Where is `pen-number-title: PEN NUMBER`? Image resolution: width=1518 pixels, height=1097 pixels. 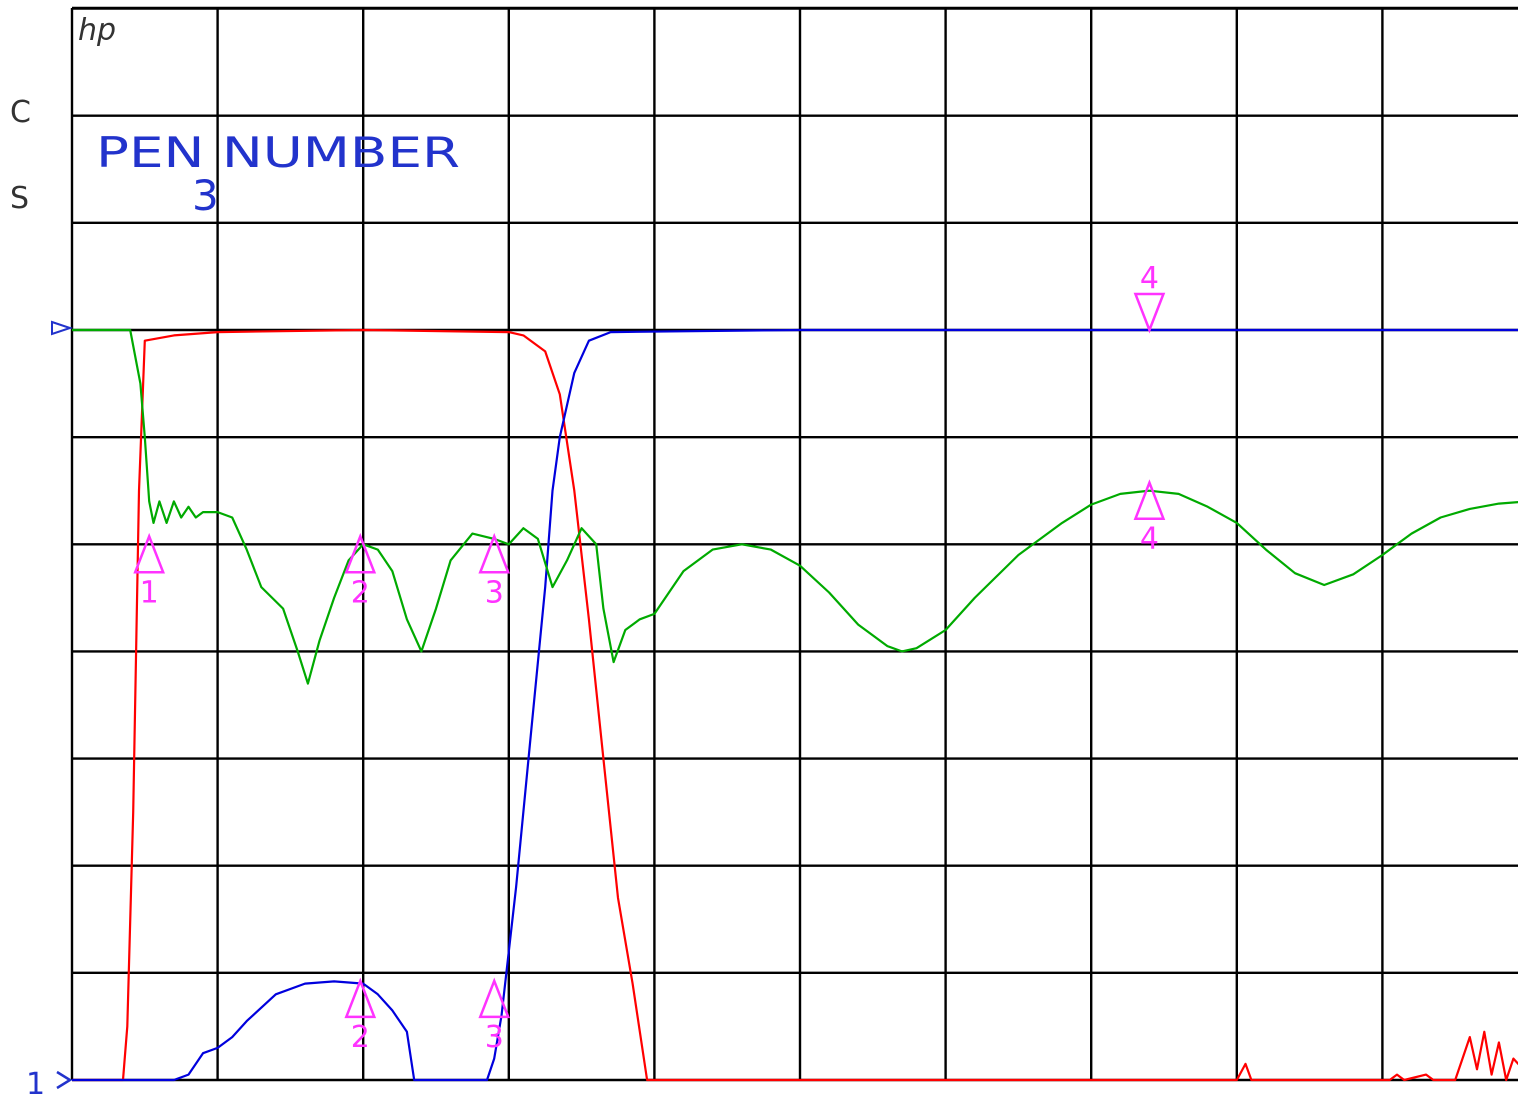 pen-number-title: PEN NUMBER is located at coordinates (278, 152).